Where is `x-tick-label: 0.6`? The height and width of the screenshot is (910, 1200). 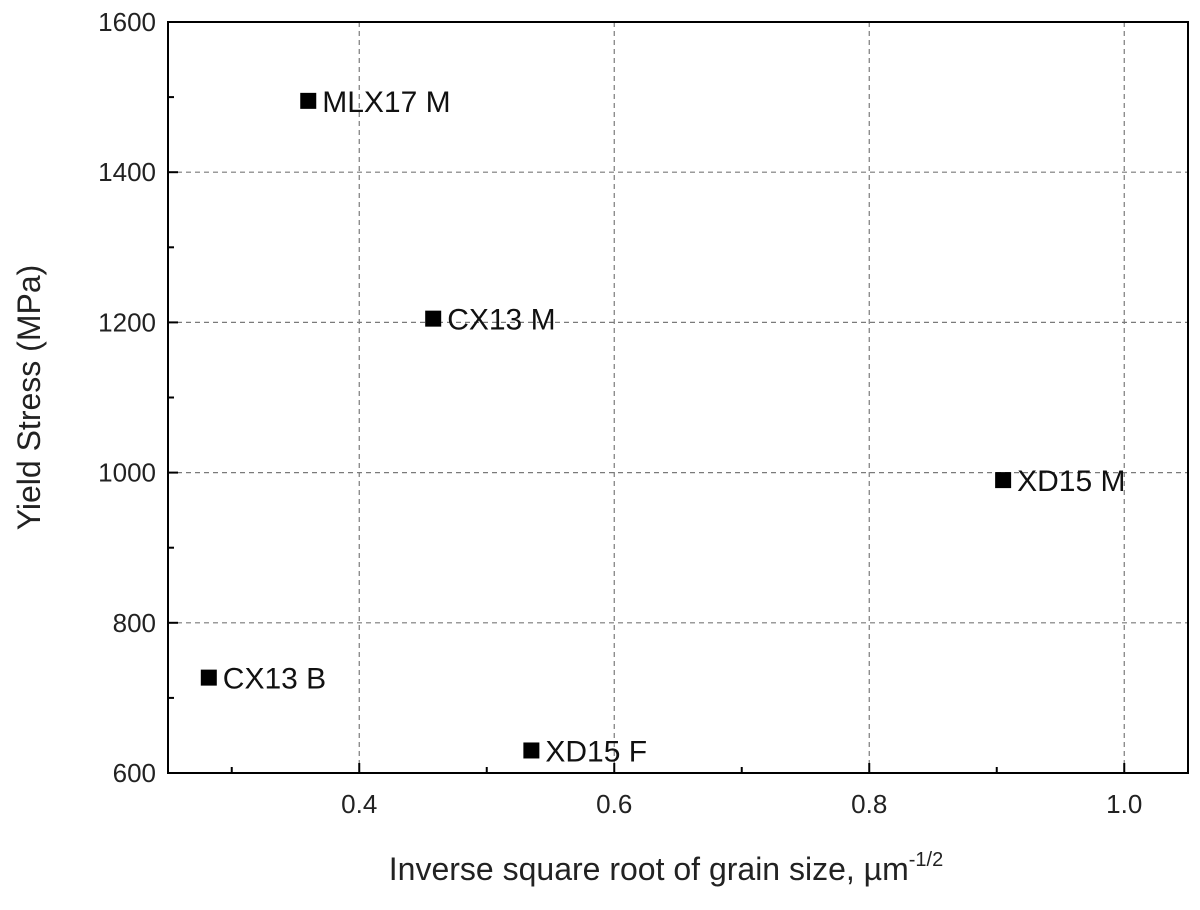
x-tick-label: 0.6 is located at coordinates (614, 804).